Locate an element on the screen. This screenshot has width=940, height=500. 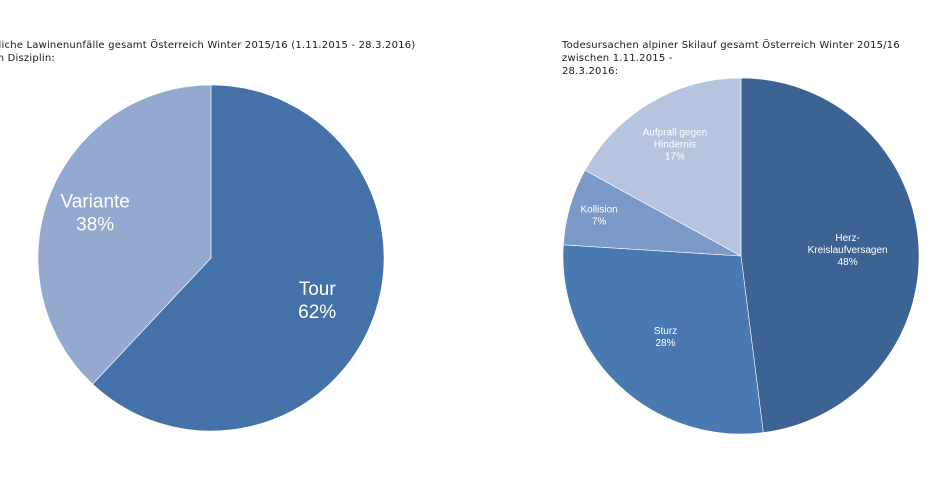
pie-slice-herz-kreislaufversagen is located at coordinates (830, 255).